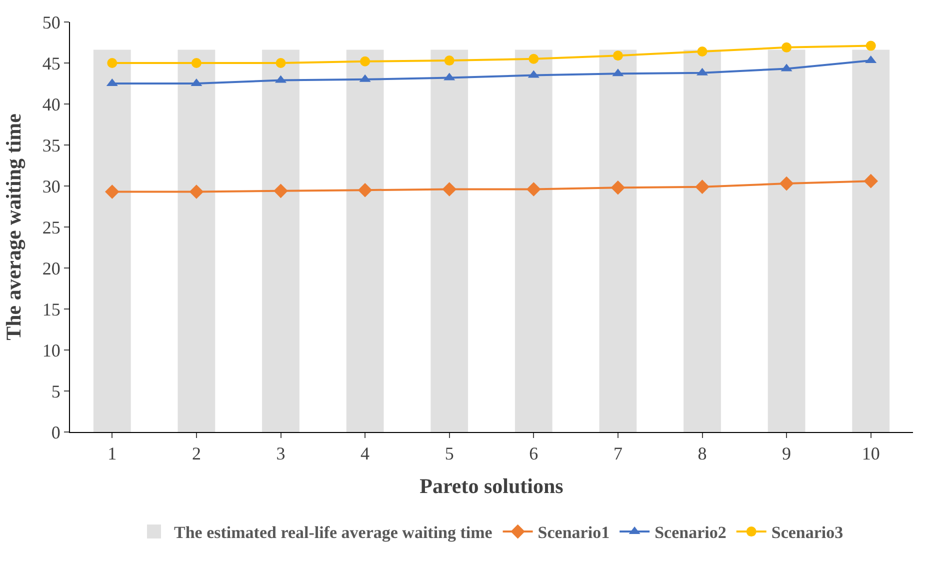 This screenshot has height=562, width=933. Describe the element at coordinates (365, 454) in the screenshot. I see `x-tick-label: 4` at that location.